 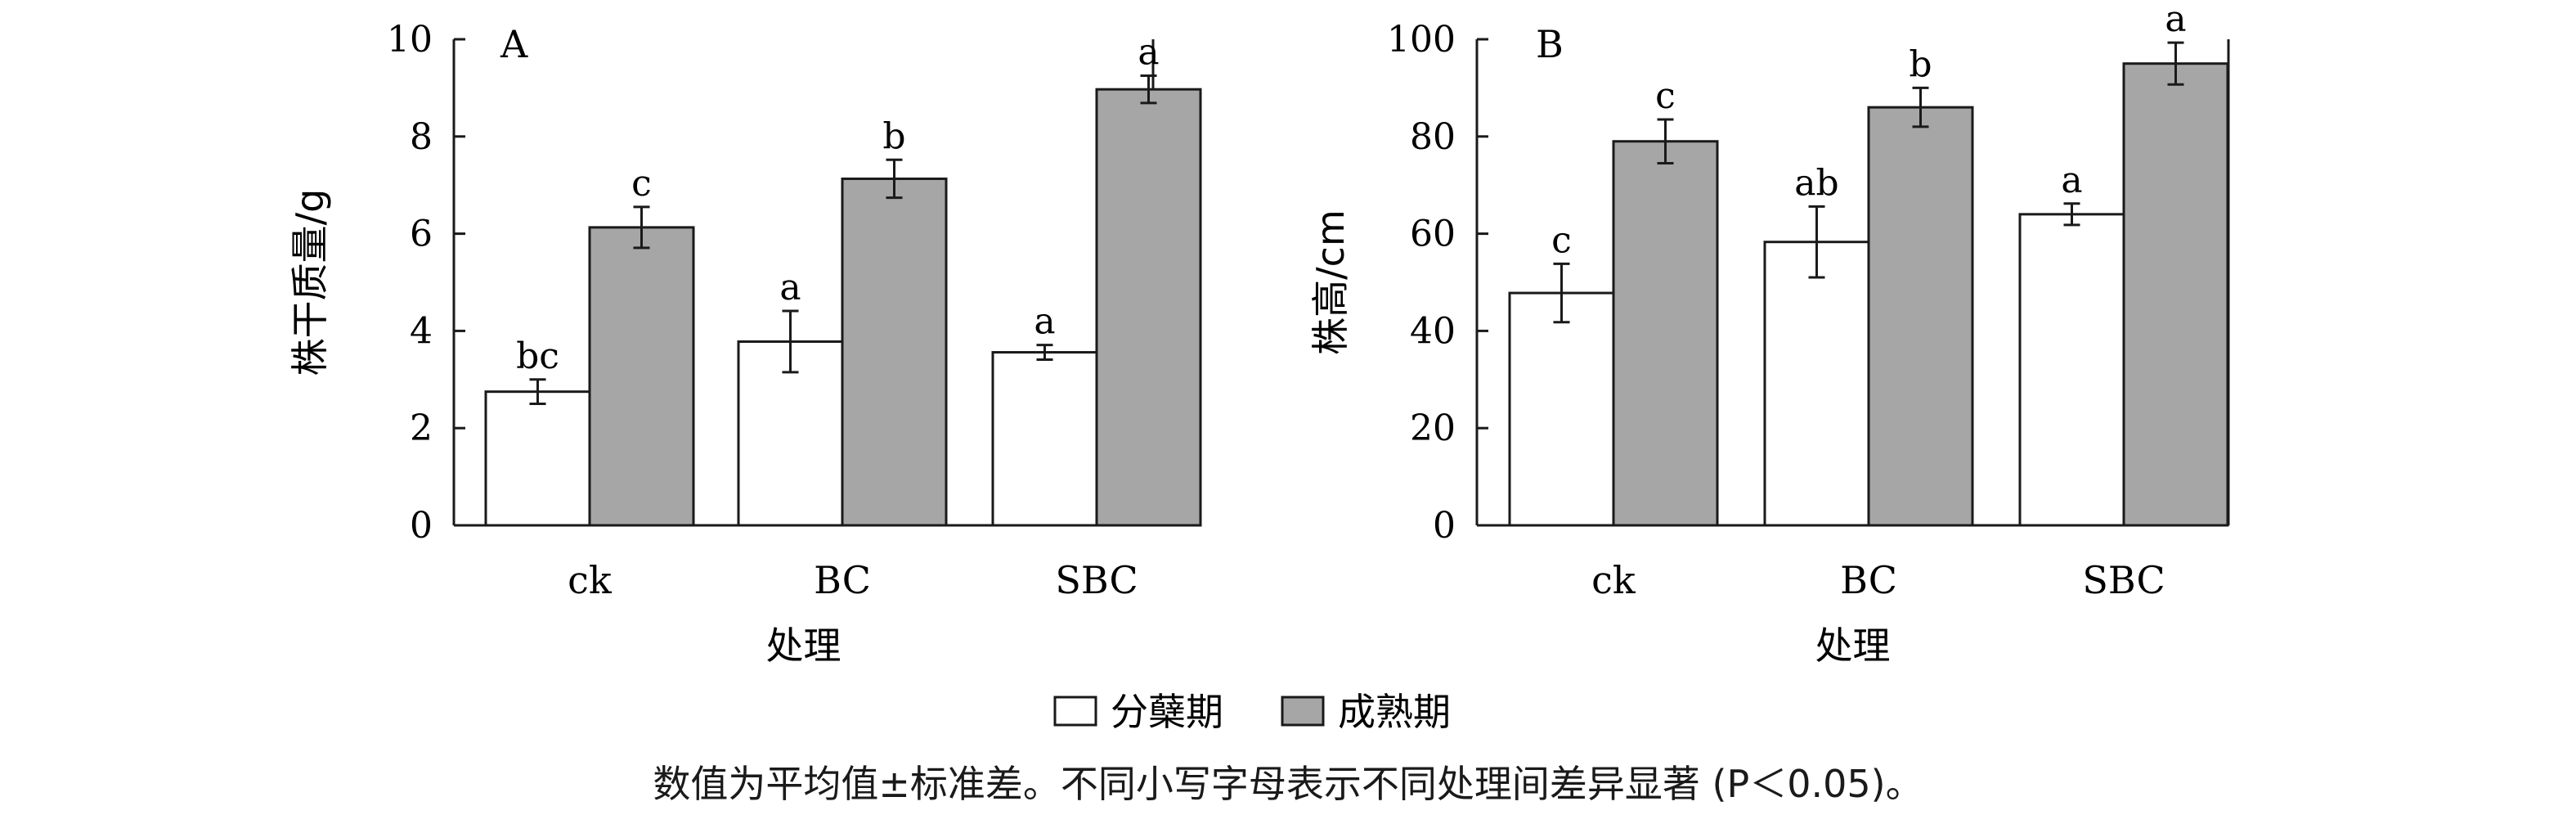 I want to click on y-tick-label: 6, so click(x=421, y=234).